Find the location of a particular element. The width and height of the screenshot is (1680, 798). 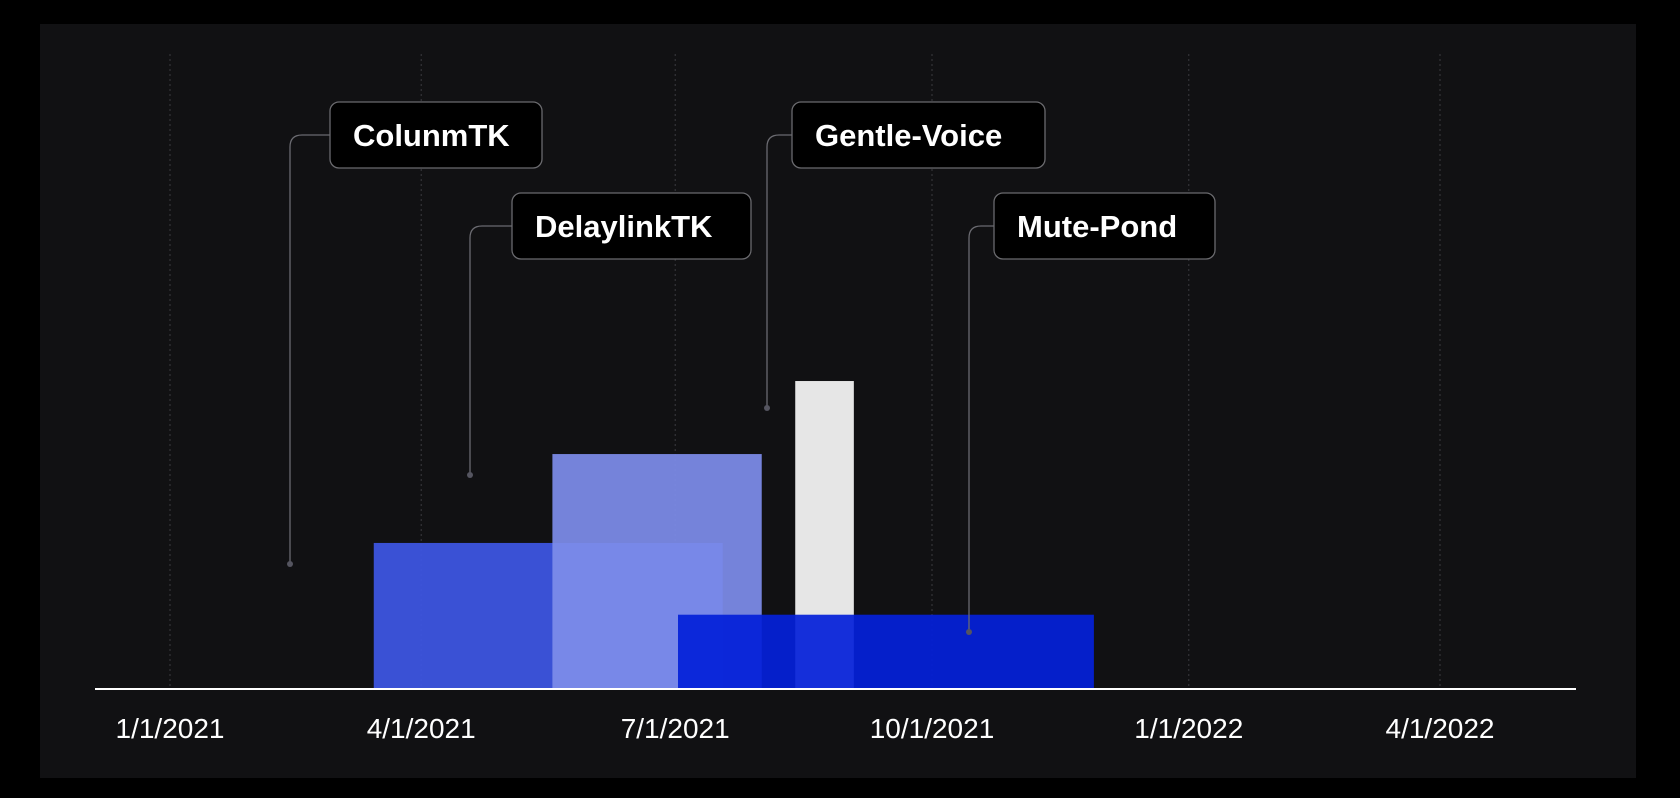

x-tick-label: 7/1/2021 is located at coordinates (675, 728).